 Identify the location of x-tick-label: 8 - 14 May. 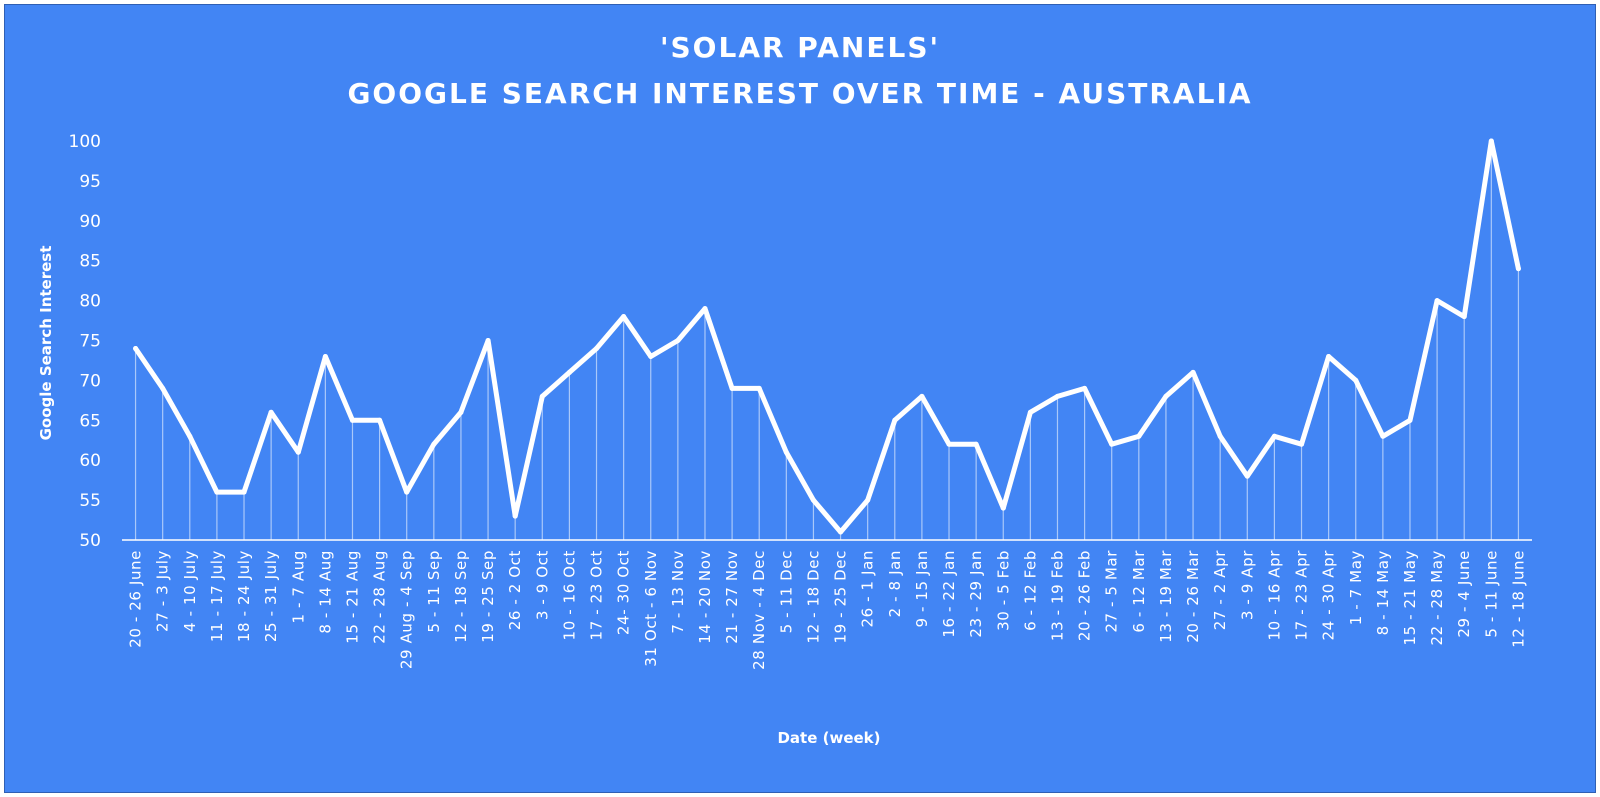
(1383, 592).